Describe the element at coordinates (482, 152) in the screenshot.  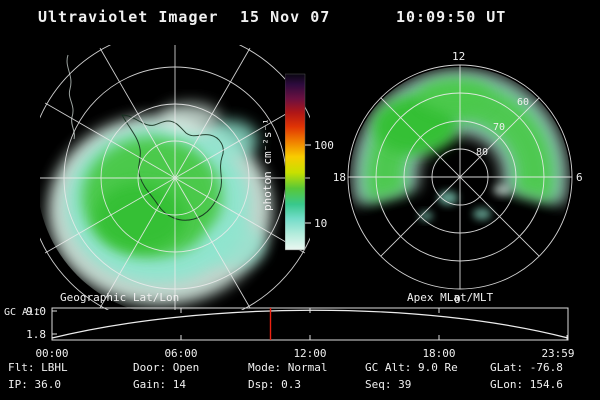
I see `mlat-label-80: 80` at that location.